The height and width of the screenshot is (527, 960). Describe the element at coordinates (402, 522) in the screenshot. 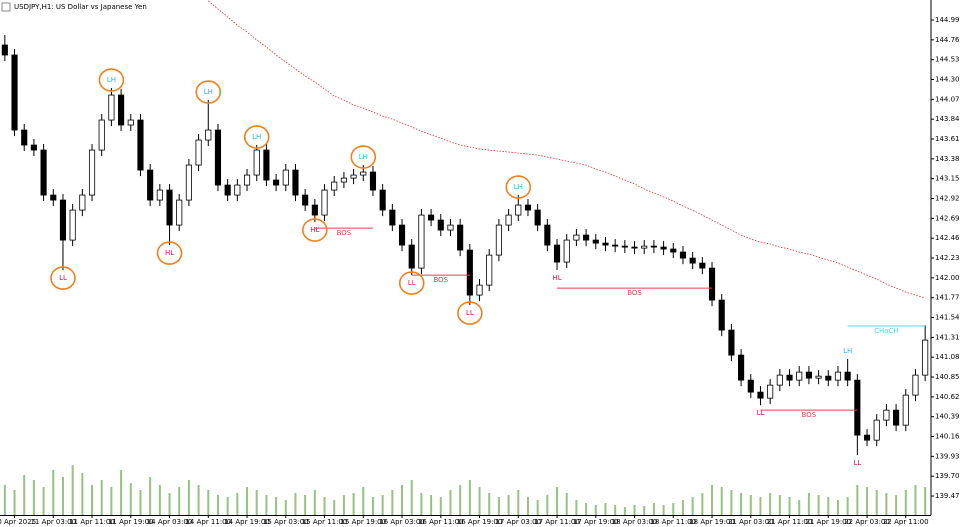

I see `x-tick-label: 16 Apr 03:00` at that location.